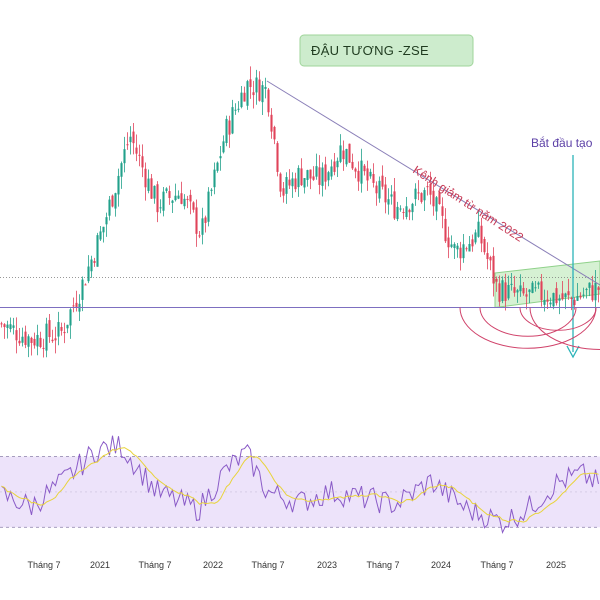  What do you see at coordinates (564, 328) in the screenshot?
I see `cycle-arc` at bounding box center [564, 328].